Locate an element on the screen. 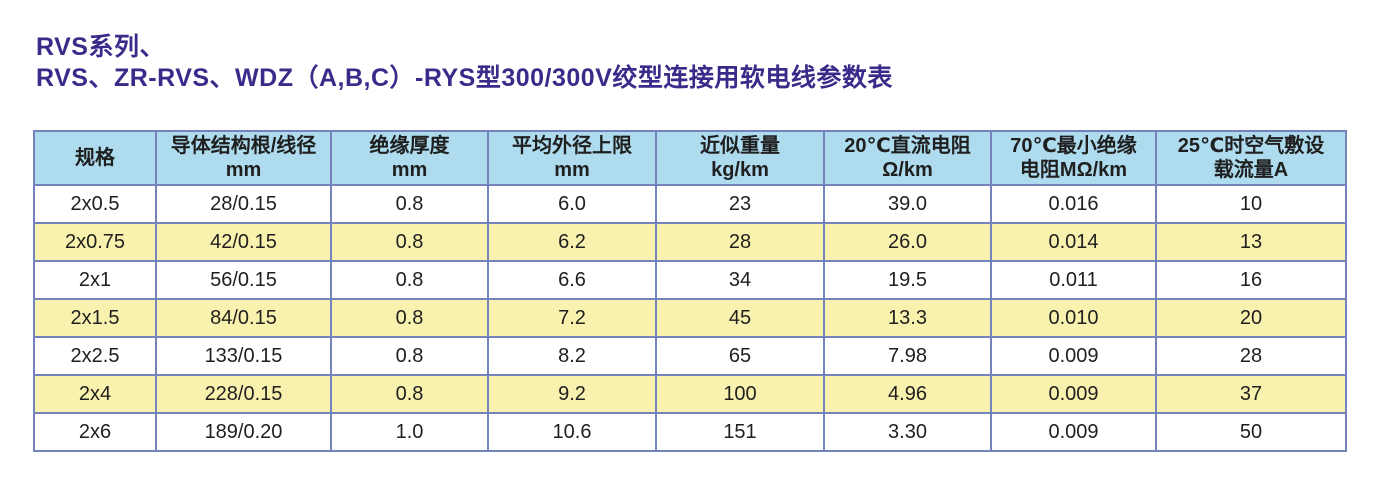  table-cell: 28/0.15 is located at coordinates (243, 204).